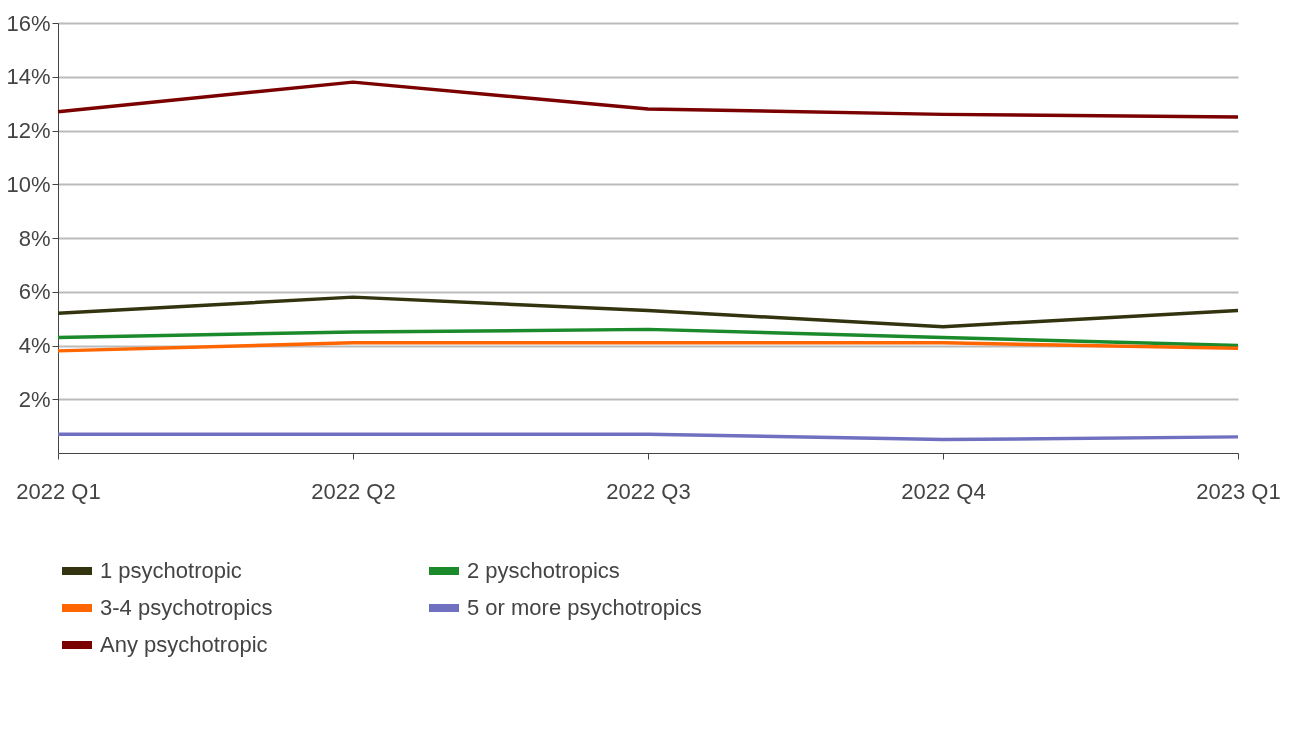  What do you see at coordinates (28, 23) in the screenshot?
I see `y-tick-label: 16%` at bounding box center [28, 23].